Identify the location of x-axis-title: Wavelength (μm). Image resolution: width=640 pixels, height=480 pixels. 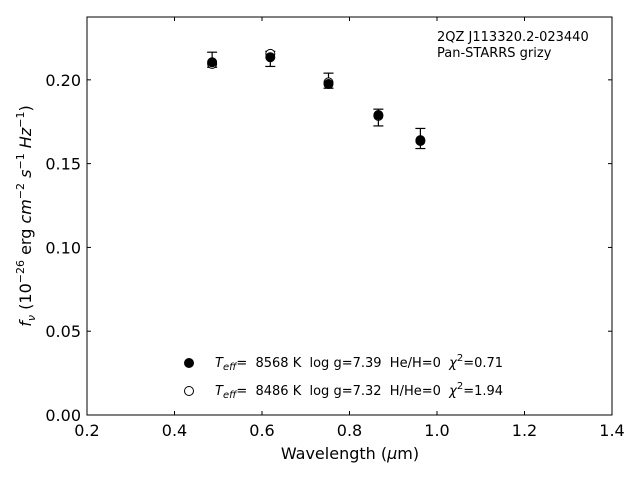
(350, 453).